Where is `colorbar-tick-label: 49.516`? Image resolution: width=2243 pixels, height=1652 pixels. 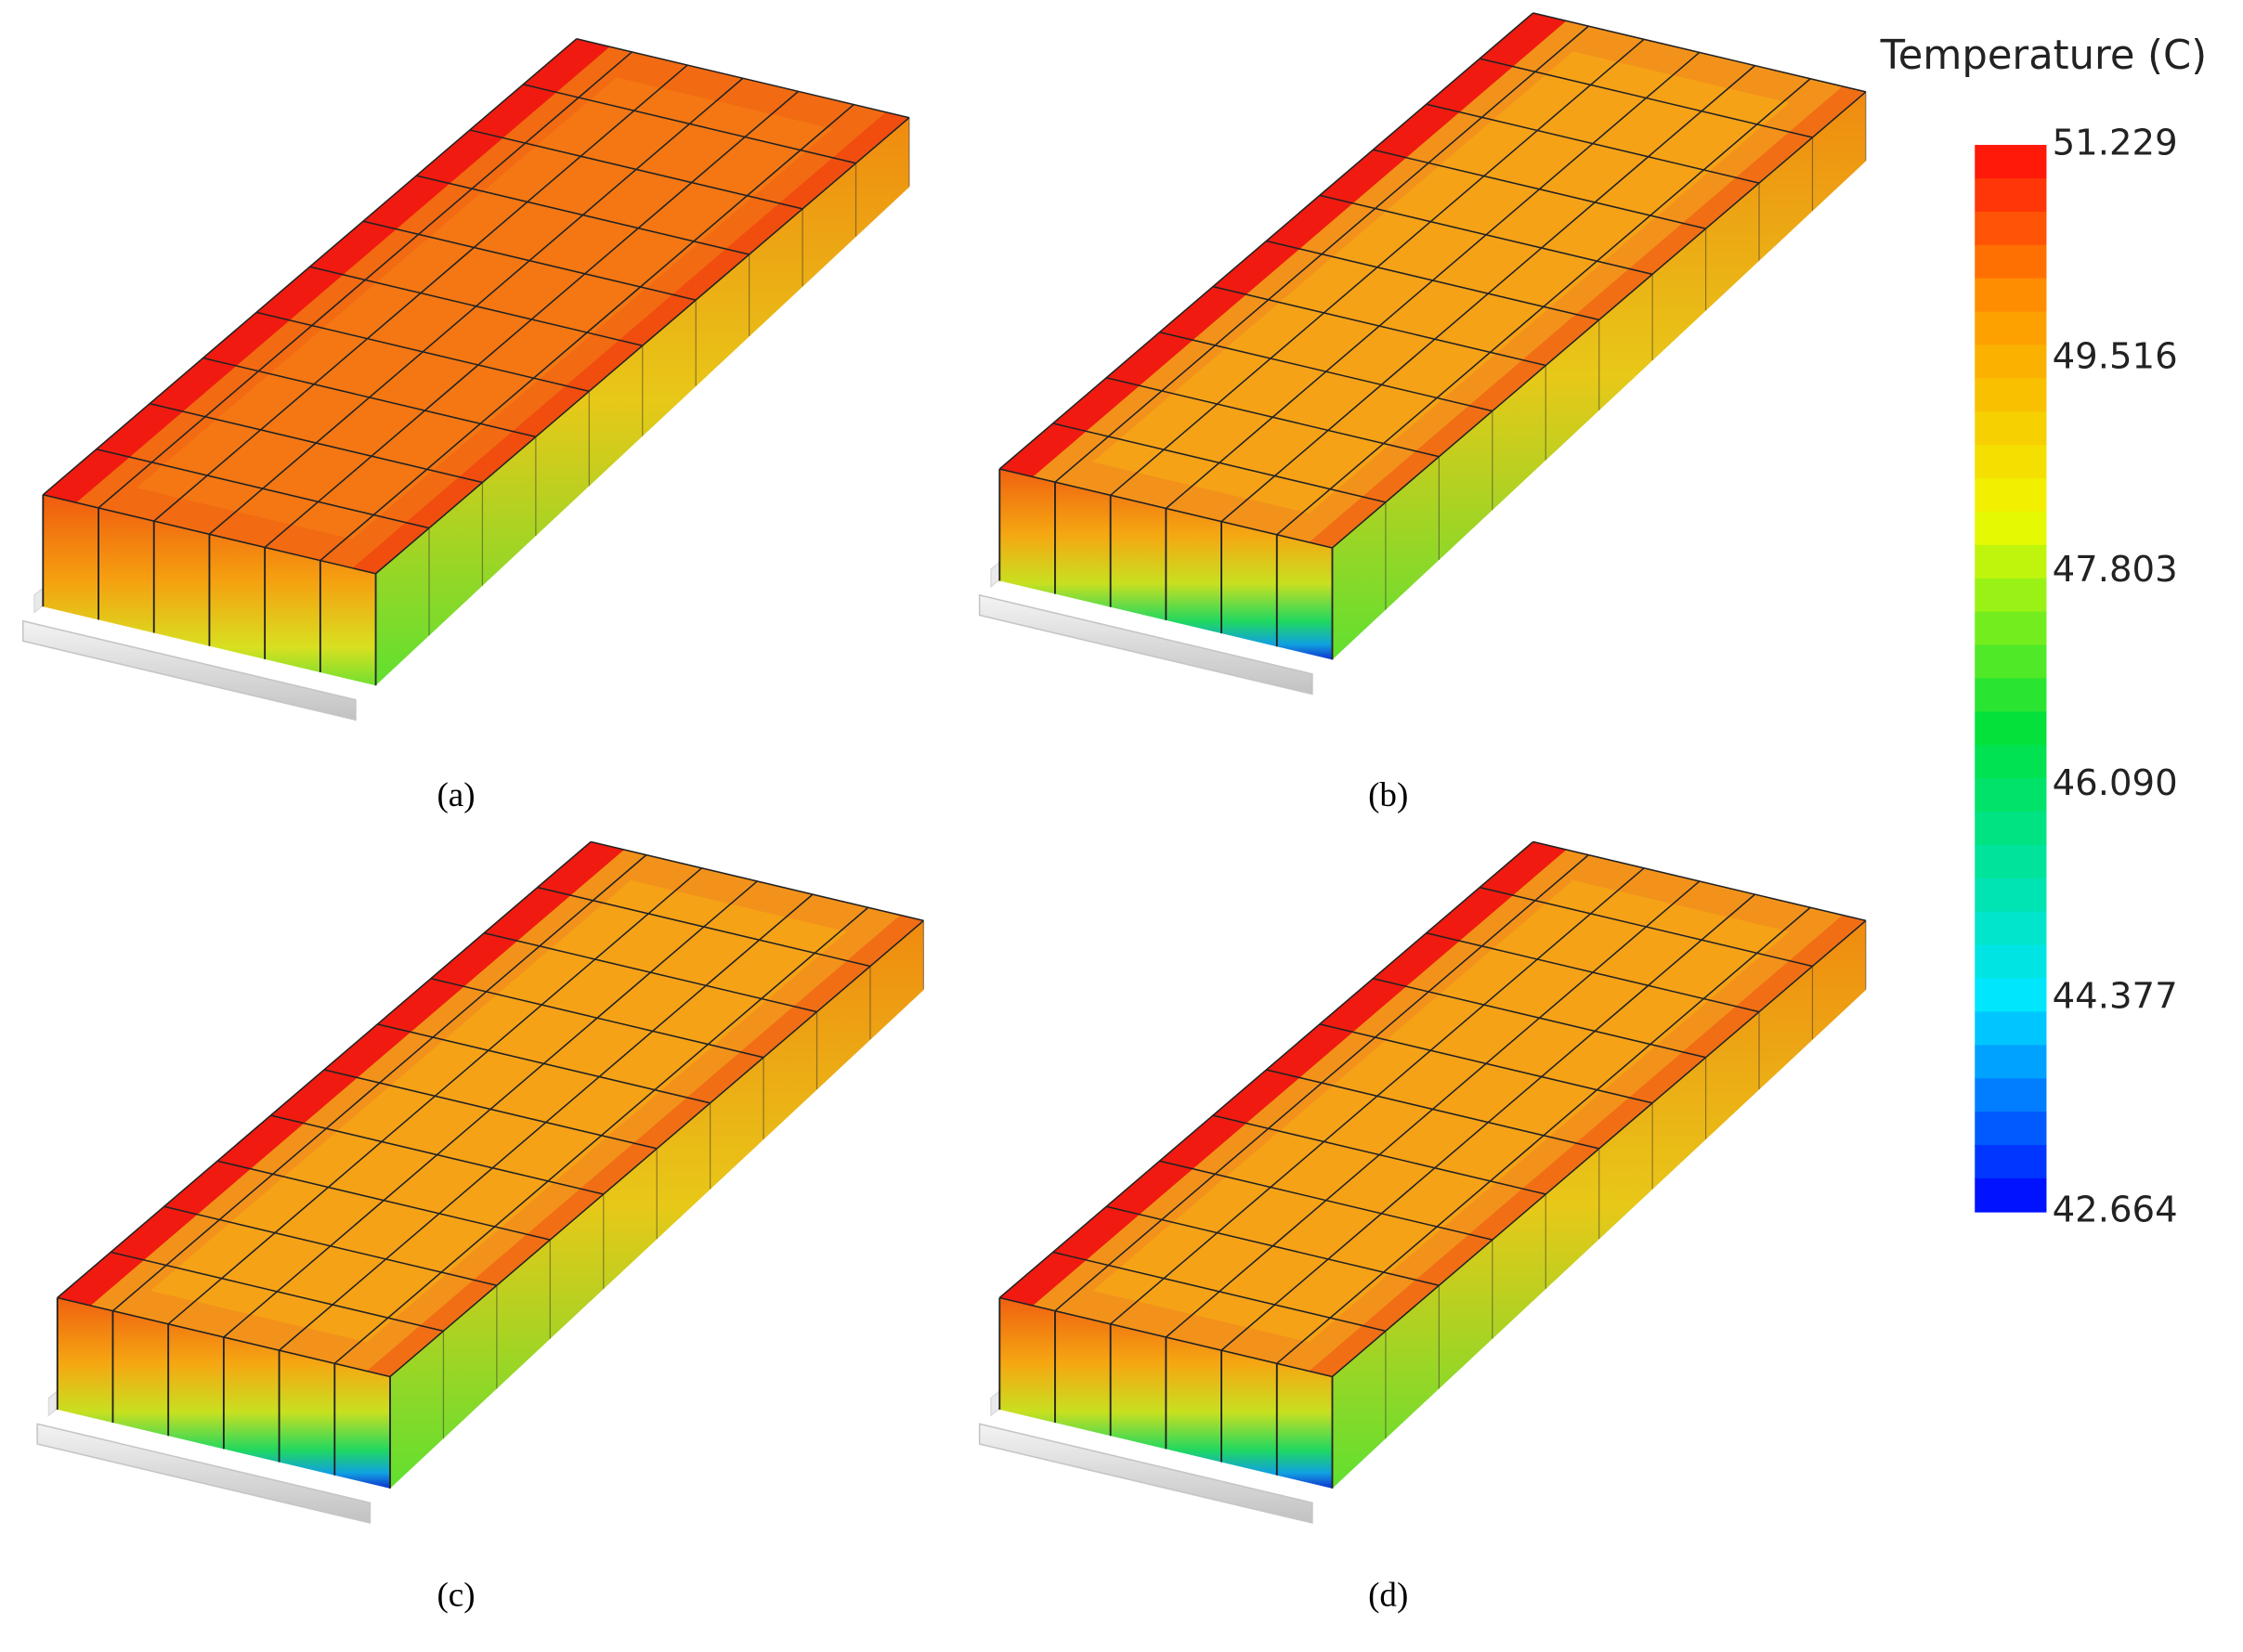
colorbar-tick-label: 49.516 is located at coordinates (2115, 356).